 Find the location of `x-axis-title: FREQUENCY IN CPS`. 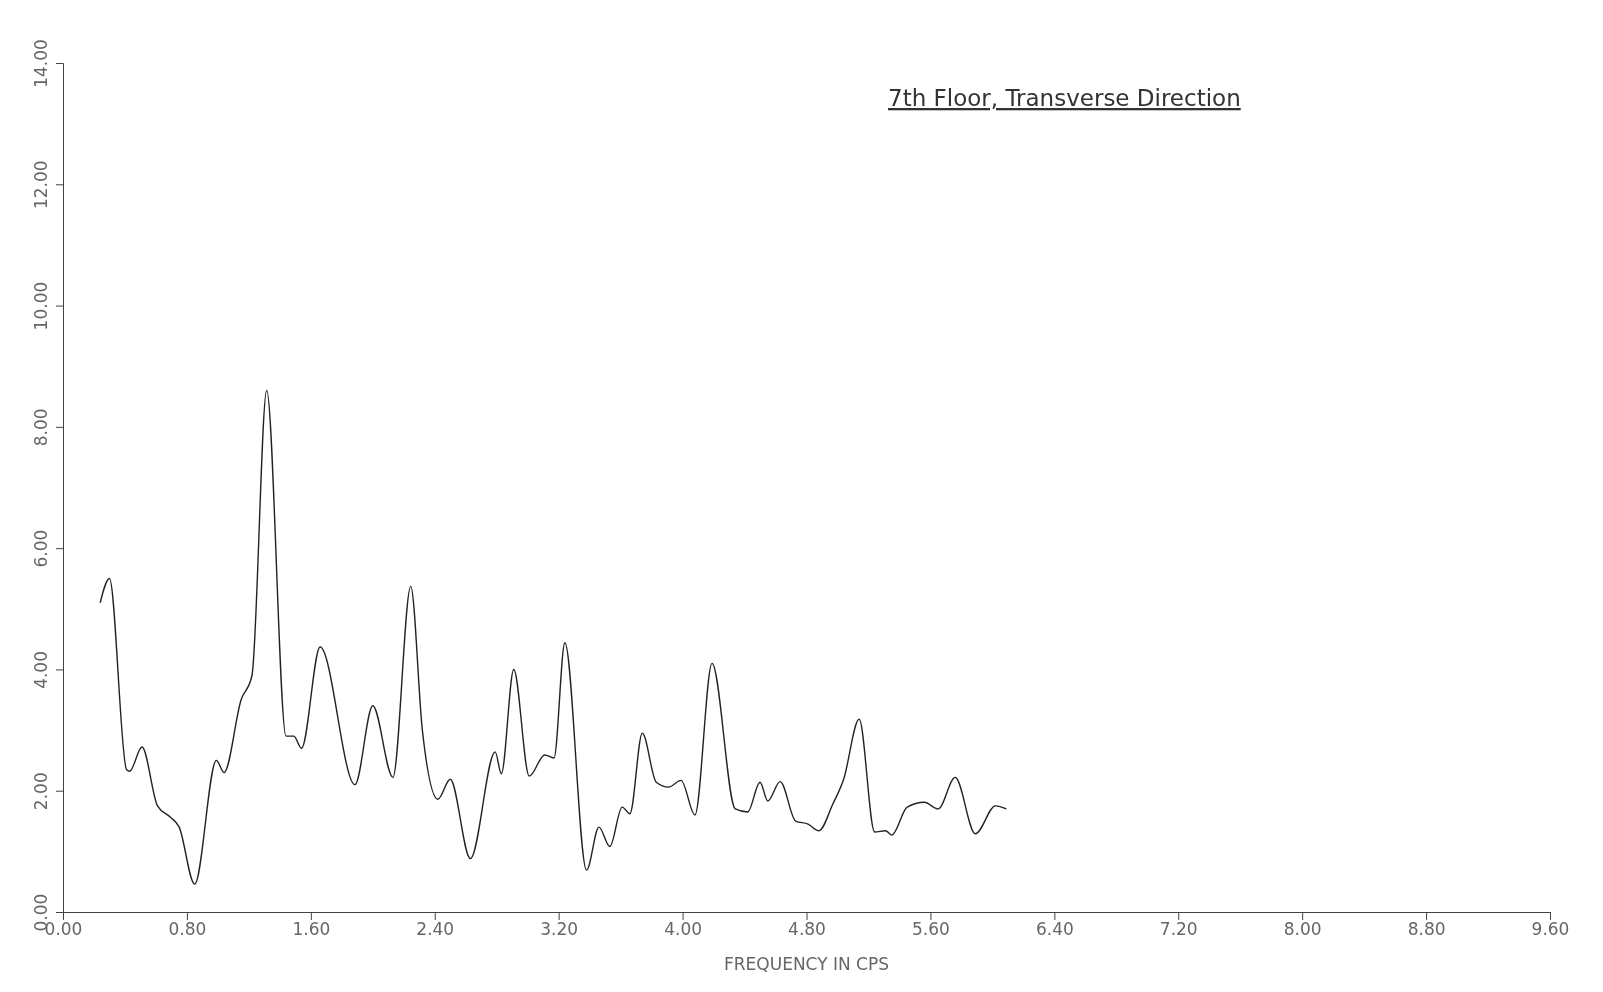

x-axis-title: FREQUENCY IN CPS is located at coordinates (806, 964).